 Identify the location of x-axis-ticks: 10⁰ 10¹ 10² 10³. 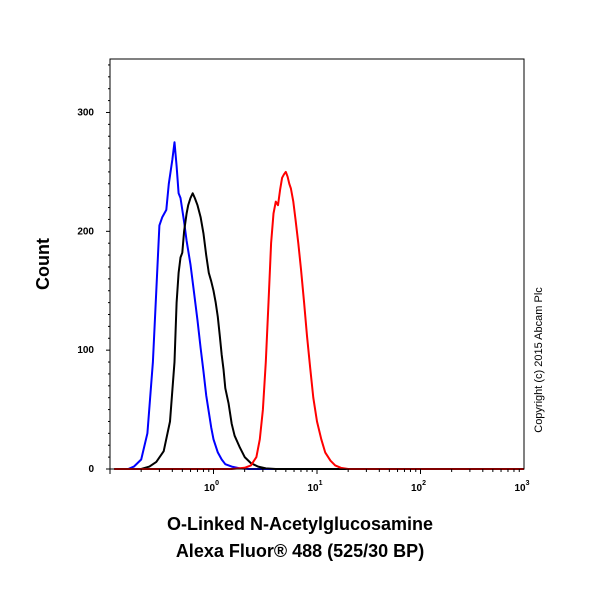
(319, 481).